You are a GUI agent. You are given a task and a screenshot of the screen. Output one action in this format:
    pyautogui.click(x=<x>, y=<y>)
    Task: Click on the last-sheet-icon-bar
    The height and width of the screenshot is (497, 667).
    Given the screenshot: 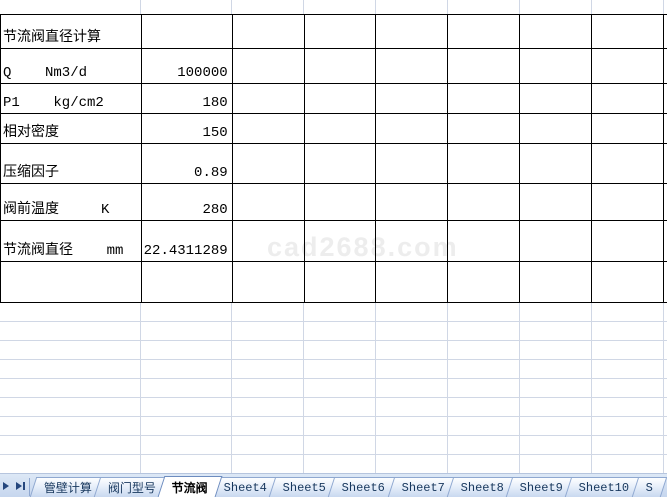 What is the action you would take?
    pyautogui.click(x=24, y=485)
    